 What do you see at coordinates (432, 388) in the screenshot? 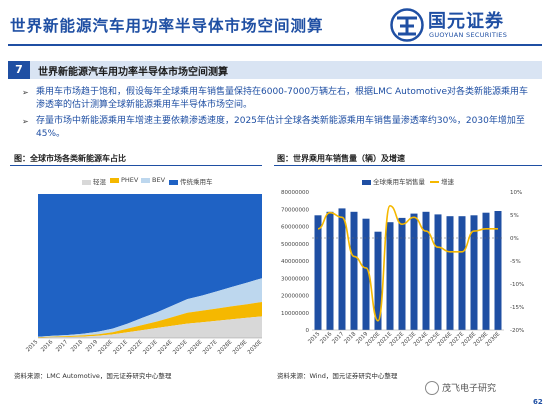
I see `wechat-watermark-icon` at bounding box center [432, 388].